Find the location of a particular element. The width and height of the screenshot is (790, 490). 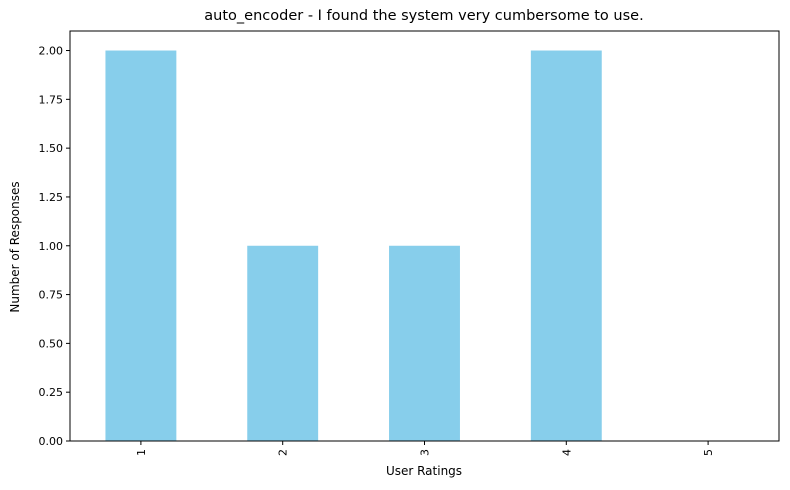

y-tick-label: 0.00 is located at coordinates (51, 441).